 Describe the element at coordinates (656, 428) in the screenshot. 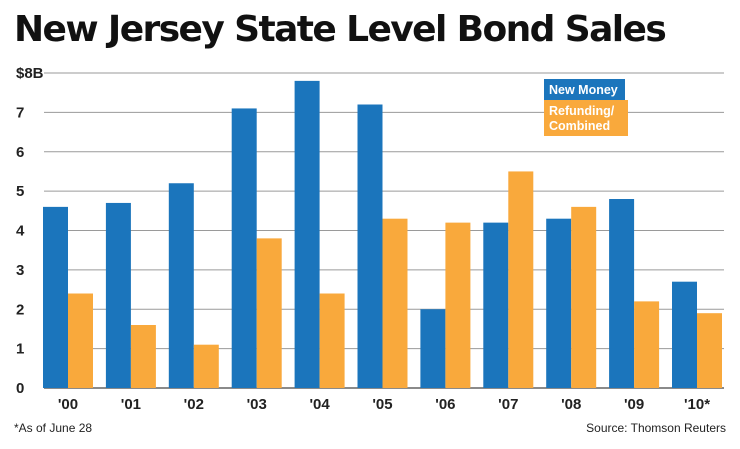

I see `source-credit: Source: Thomson Reuters` at that location.